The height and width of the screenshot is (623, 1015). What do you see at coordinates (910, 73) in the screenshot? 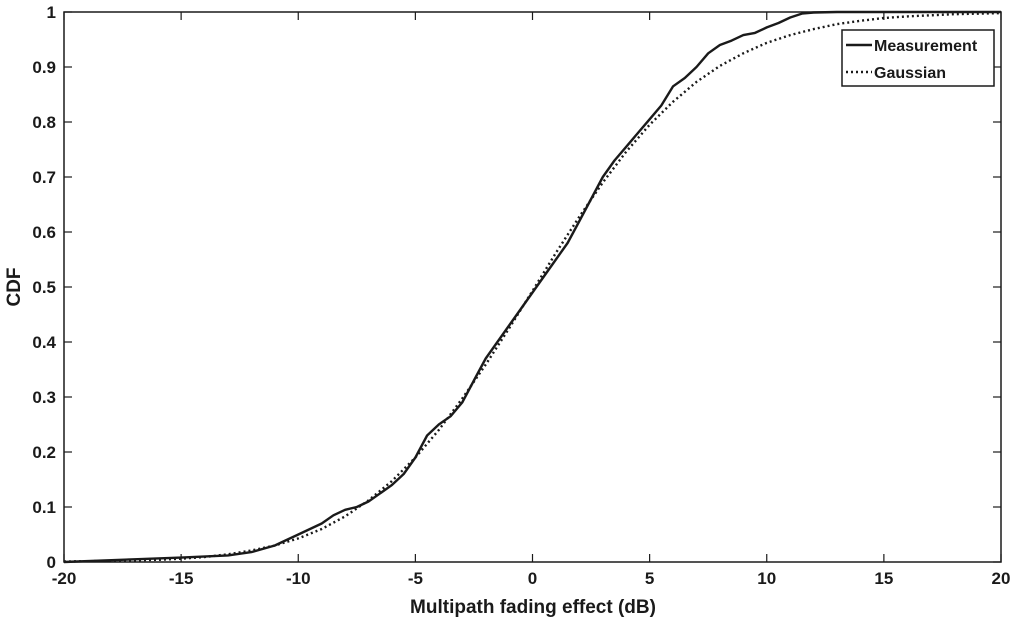
I see `legend-gaussian-label: Gaussian` at bounding box center [910, 73].